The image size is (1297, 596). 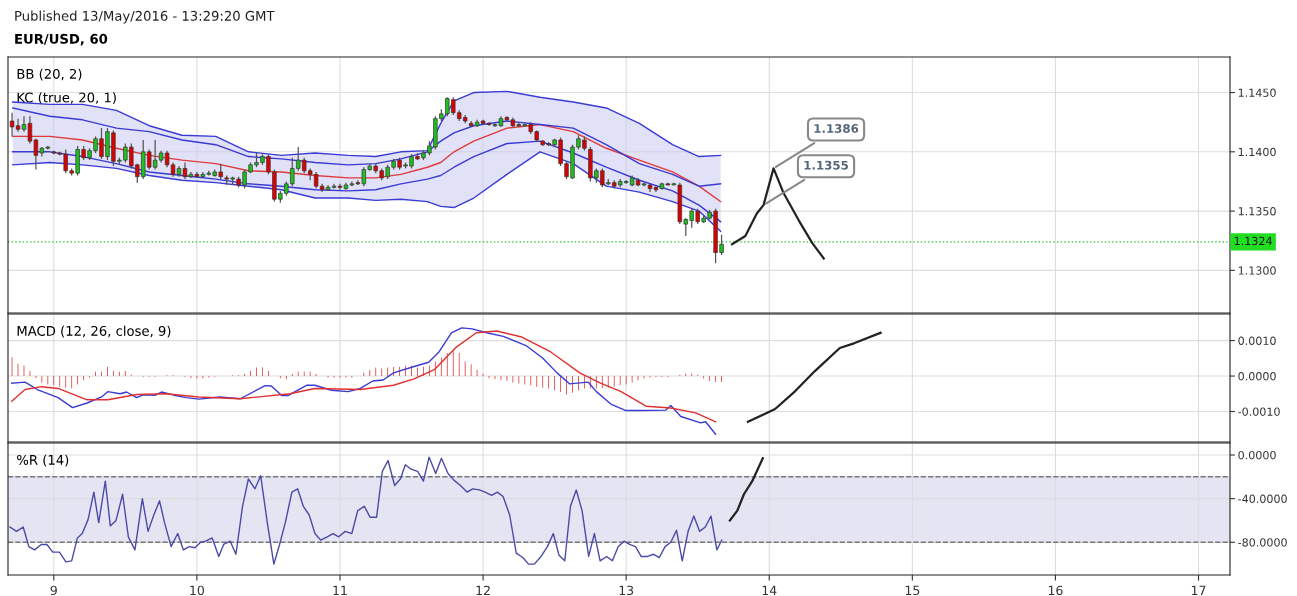 I want to click on x-tick-label: 14, so click(x=769, y=590).